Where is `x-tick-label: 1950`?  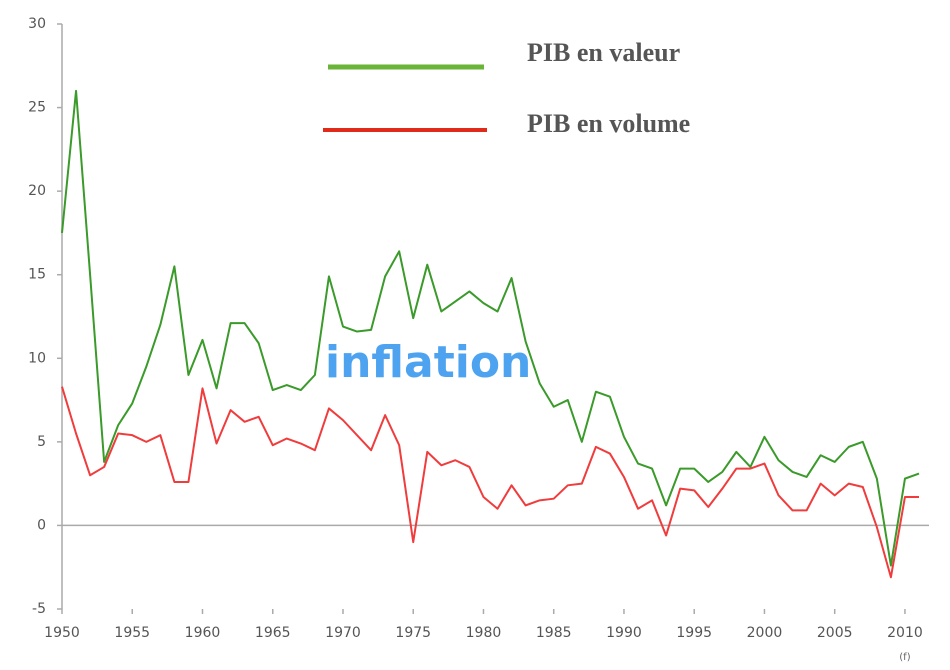 x-tick-label: 1950 is located at coordinates (62, 633).